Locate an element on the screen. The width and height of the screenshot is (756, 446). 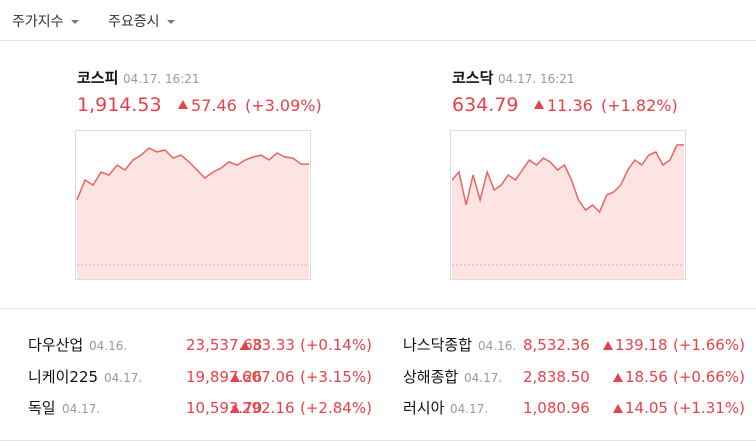
market-percent: (+1.66%) is located at coordinates (709, 345).